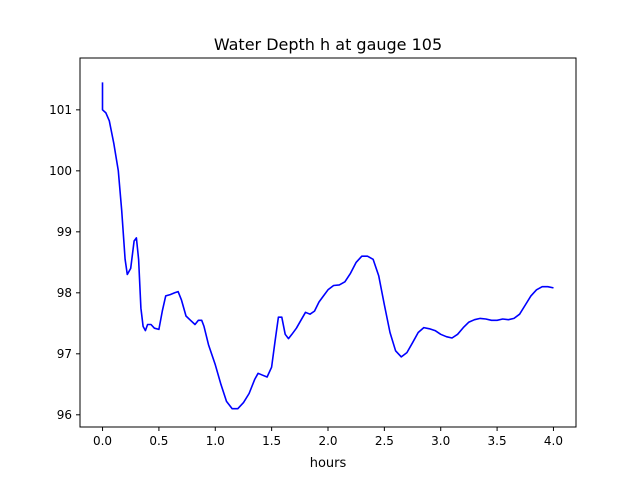 The height and width of the screenshot is (480, 640). I want to click on x-tick-label: 4.0, so click(553, 441).